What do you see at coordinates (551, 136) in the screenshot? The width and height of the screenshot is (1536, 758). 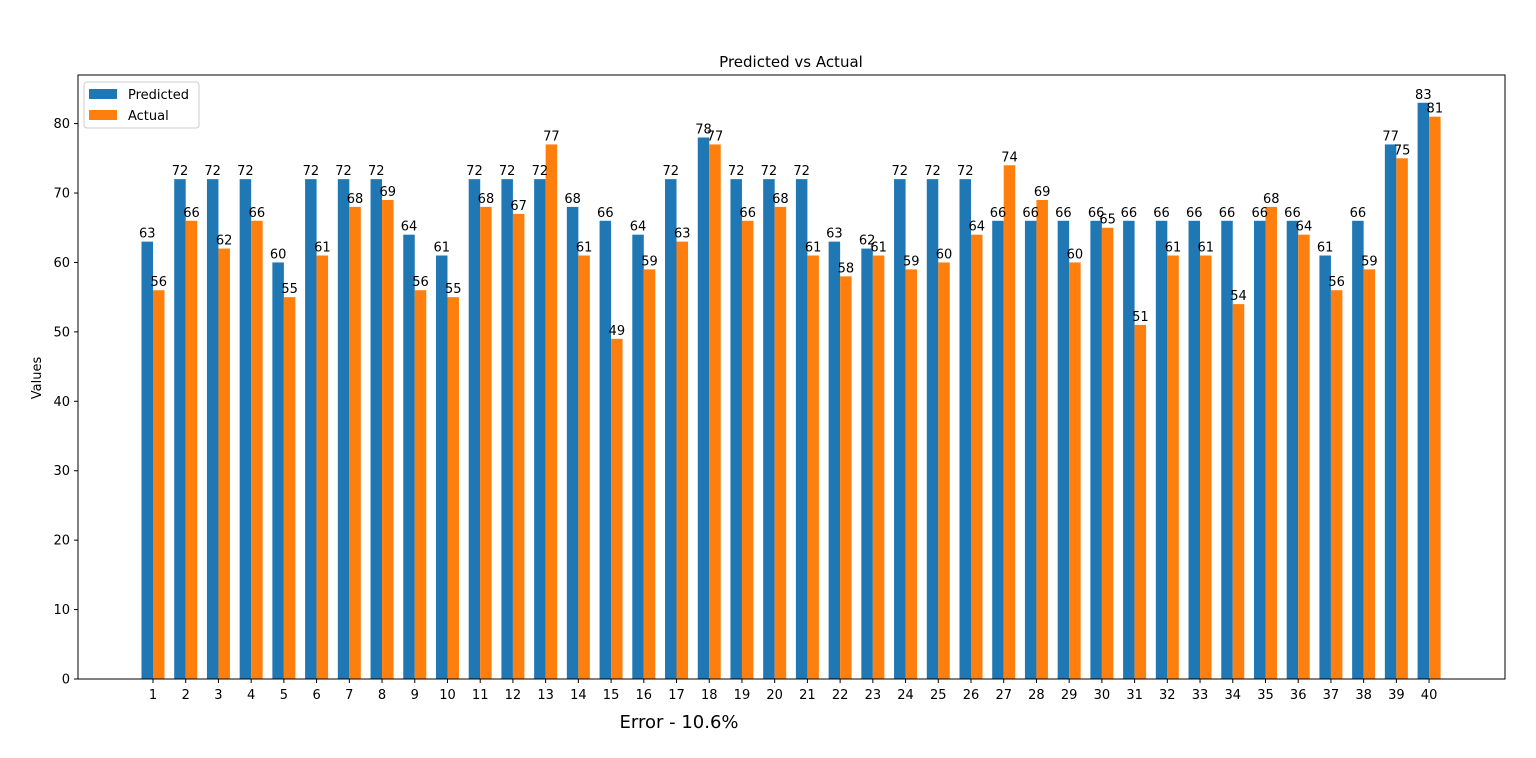 I see `actual-value-label-13: 77` at bounding box center [551, 136].